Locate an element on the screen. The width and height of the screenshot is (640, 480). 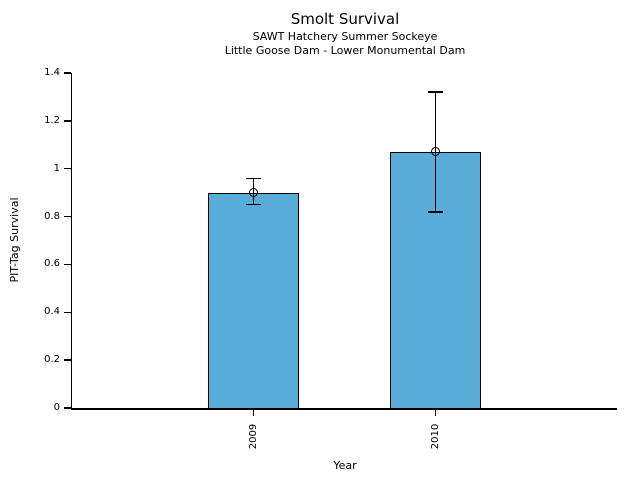
x-axis-label: Year is located at coordinates (345, 465).